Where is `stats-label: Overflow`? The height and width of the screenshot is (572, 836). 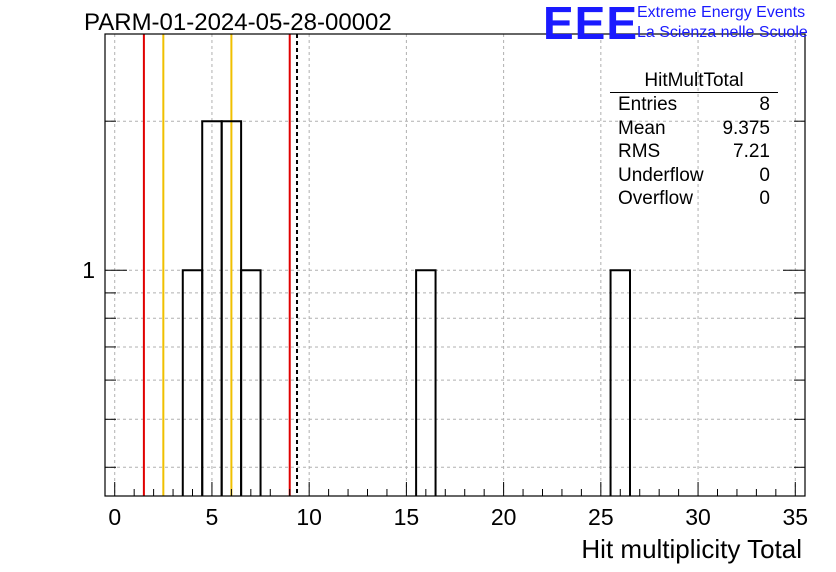
stats-label: Overflow is located at coordinates (655, 198).